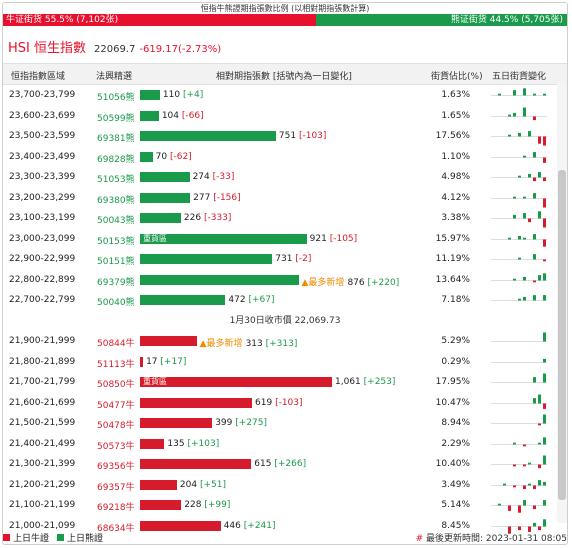  I want to click on warrant-code-link: 69828熊, so click(116, 159).